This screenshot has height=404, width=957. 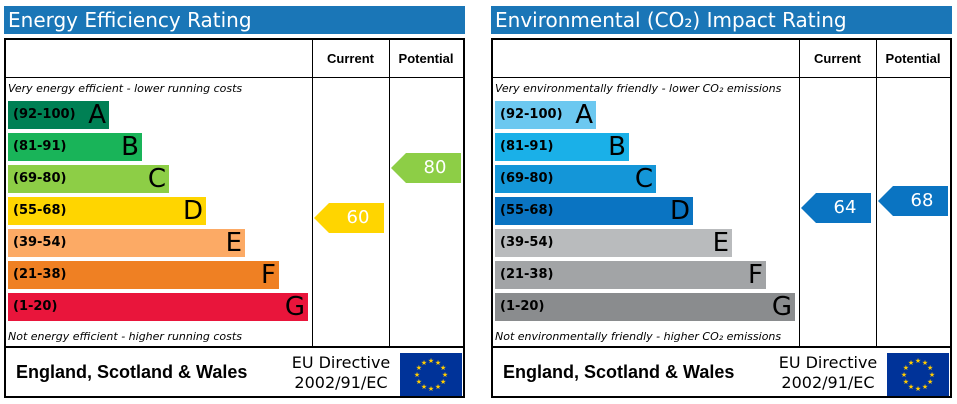 I want to click on panel-title: Energy Efficiency Rating, so click(x=234, y=20).